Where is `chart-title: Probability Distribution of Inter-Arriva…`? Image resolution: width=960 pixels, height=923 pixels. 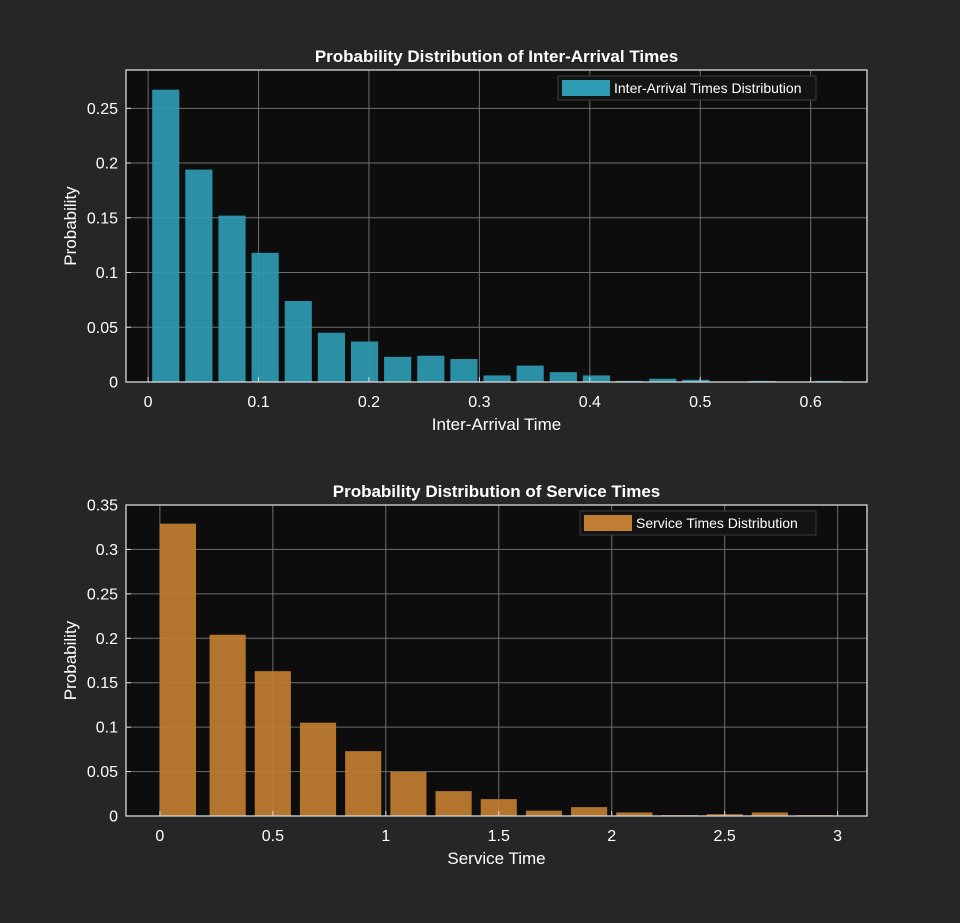 chart-title: Probability Distribution of Inter-Arriva… is located at coordinates (496, 56).